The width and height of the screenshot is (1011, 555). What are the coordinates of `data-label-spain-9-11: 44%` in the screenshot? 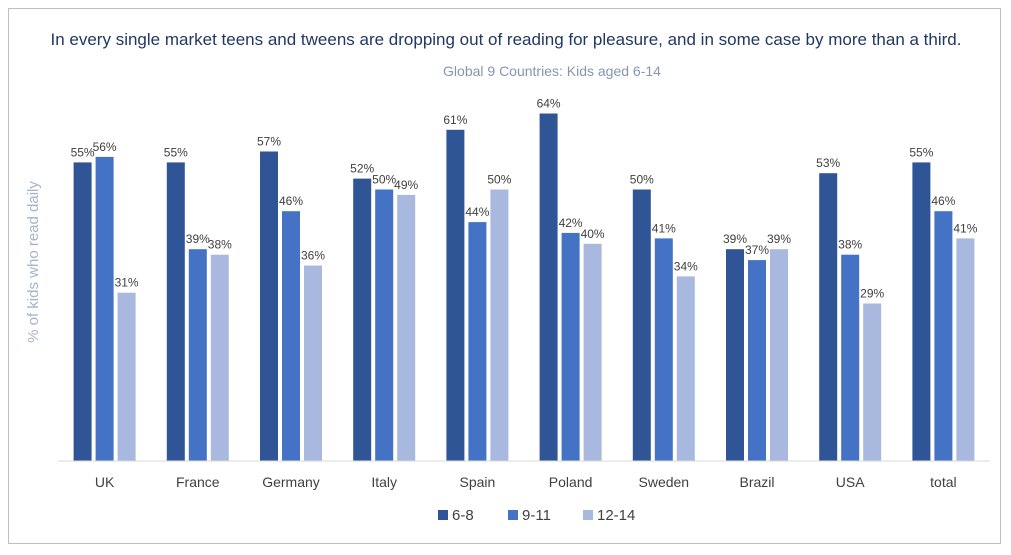 It's located at (477, 212).